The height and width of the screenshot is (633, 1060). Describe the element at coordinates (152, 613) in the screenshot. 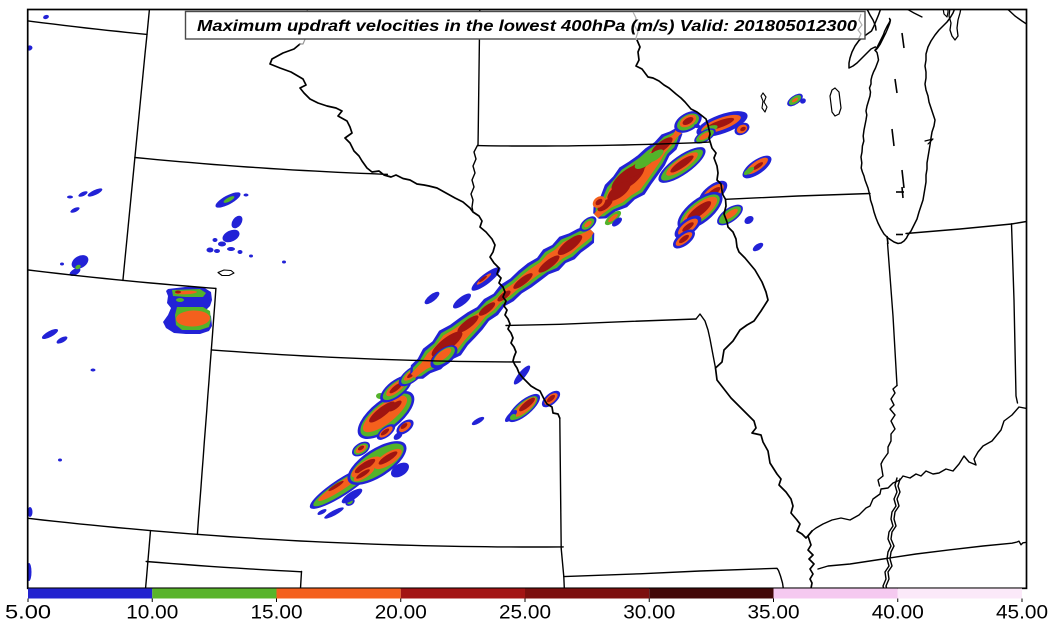

I see `svg-text: 10.00` at that location.